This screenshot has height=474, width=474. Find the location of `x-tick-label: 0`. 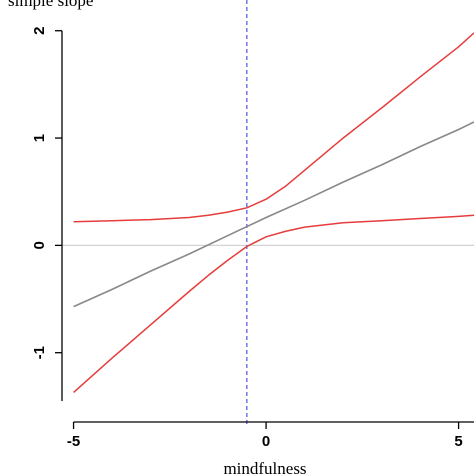

x-tick-label: 0 is located at coordinates (266, 441).